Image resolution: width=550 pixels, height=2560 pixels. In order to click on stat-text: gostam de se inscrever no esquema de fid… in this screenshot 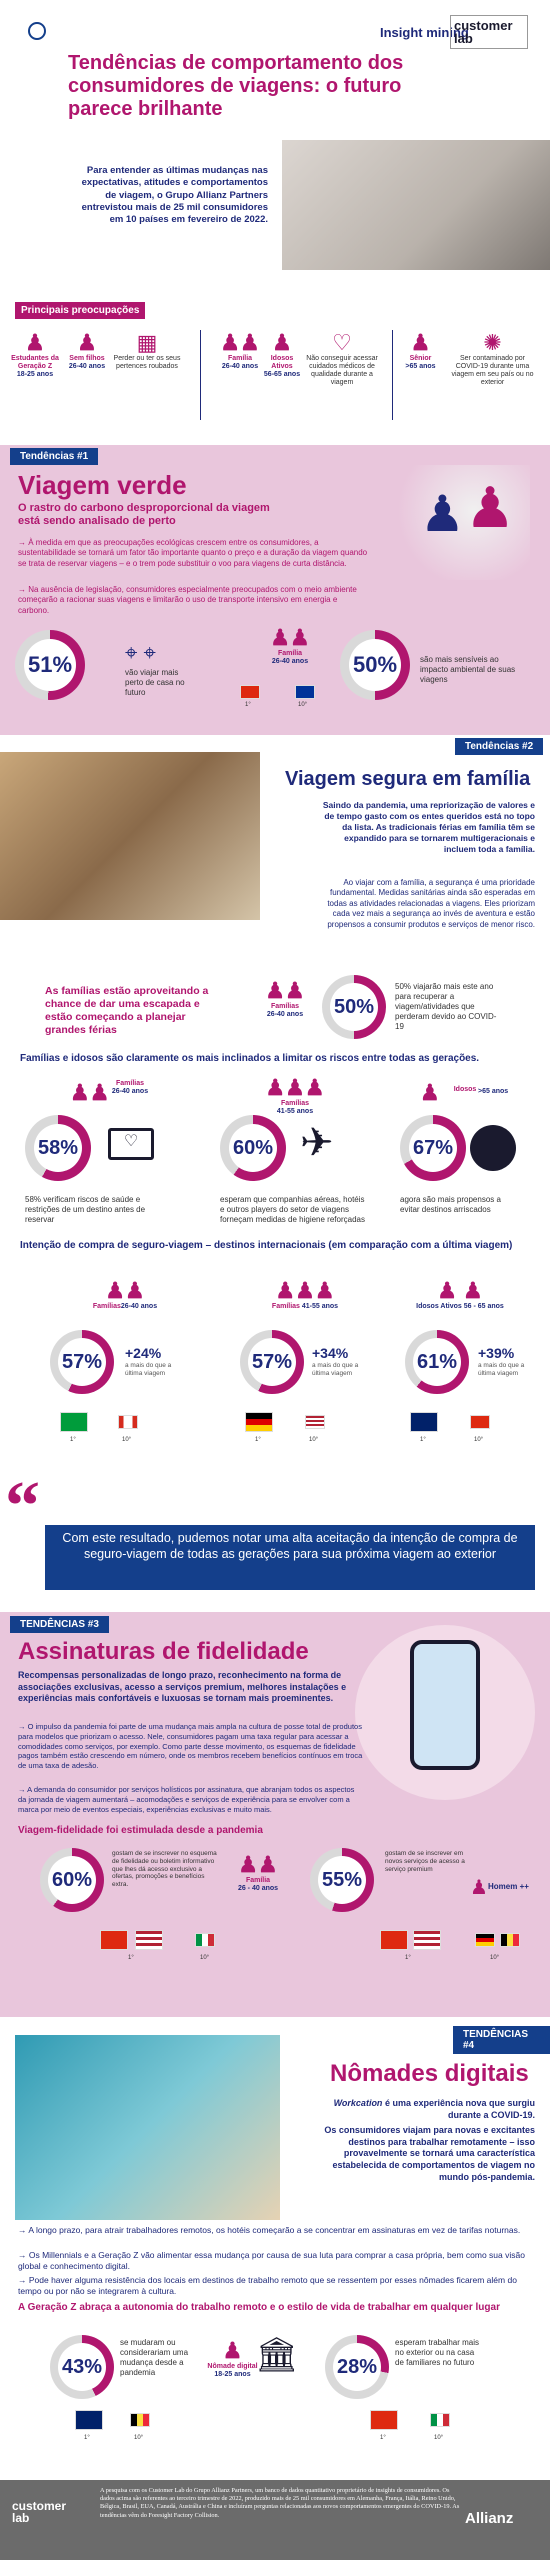, I will do `click(164, 1869)`.